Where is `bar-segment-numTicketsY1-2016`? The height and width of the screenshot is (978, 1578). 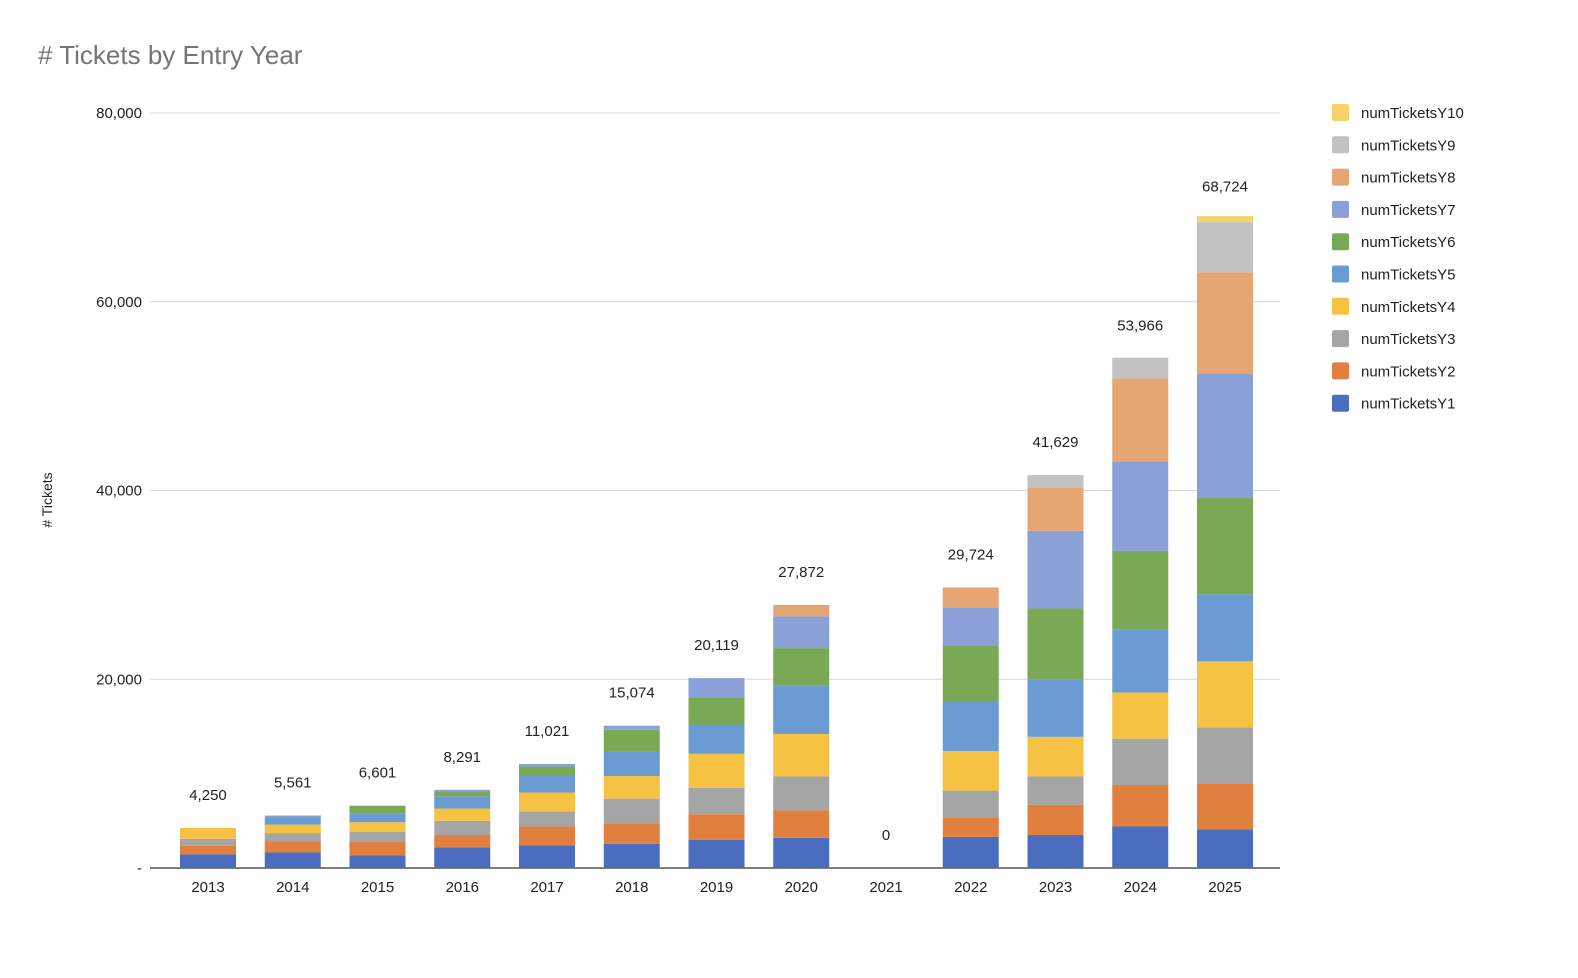 bar-segment-numTicketsY1-2016 is located at coordinates (462, 857).